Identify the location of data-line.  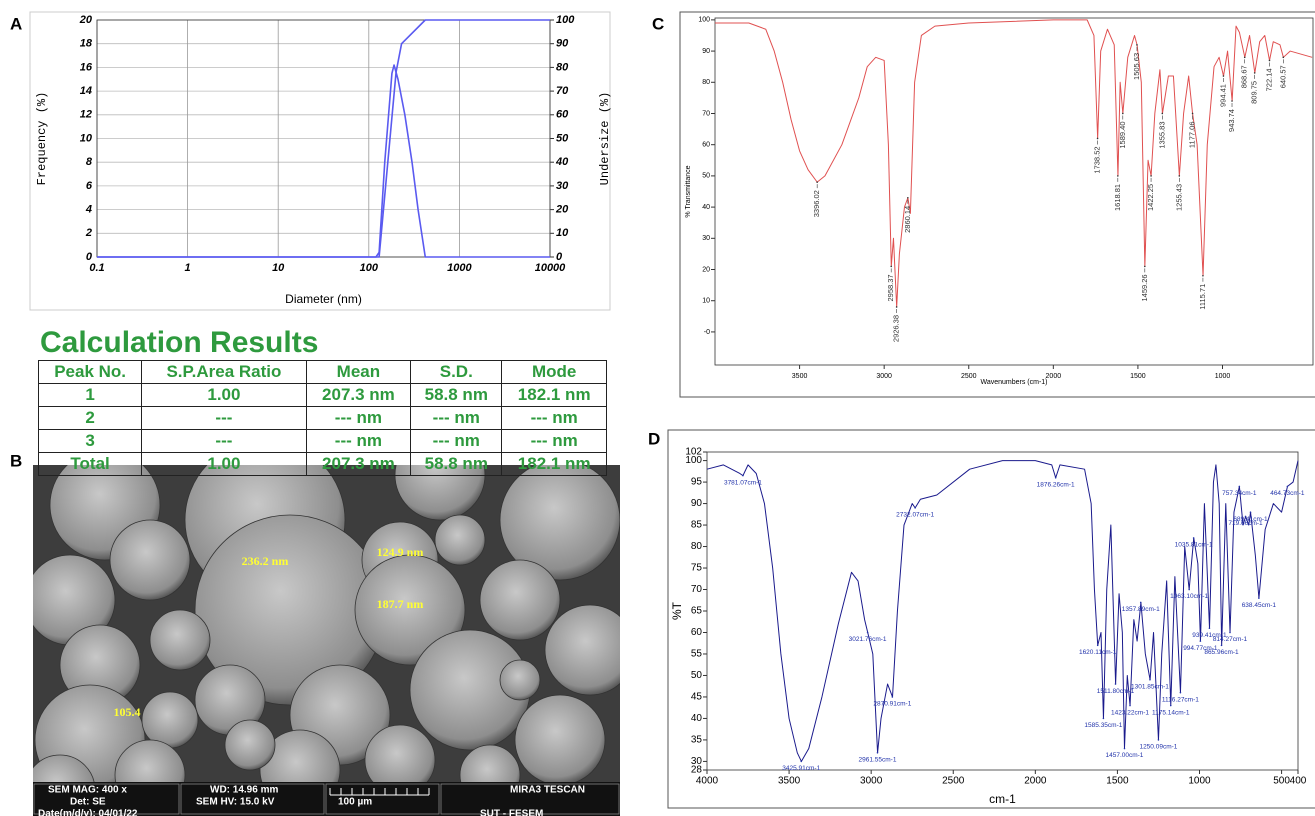
(323, 138).